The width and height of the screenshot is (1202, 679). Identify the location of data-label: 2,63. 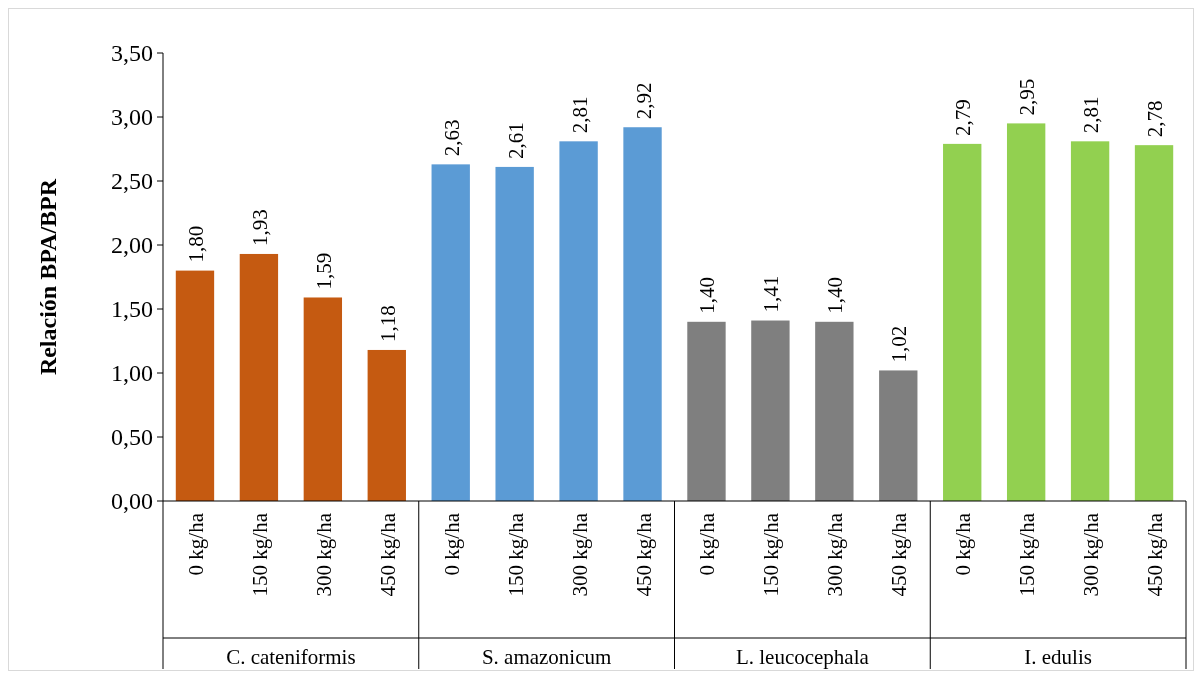
(451, 138).